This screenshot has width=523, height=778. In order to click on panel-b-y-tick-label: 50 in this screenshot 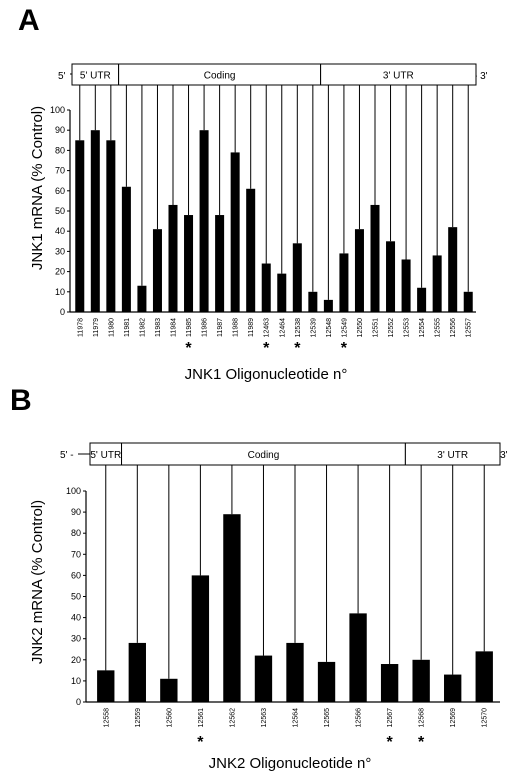, I will do `click(76, 597)`.